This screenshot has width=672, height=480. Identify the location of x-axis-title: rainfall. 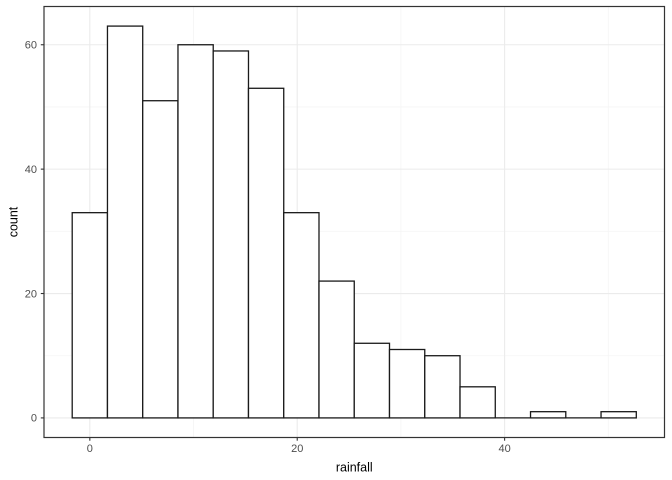
(354, 468).